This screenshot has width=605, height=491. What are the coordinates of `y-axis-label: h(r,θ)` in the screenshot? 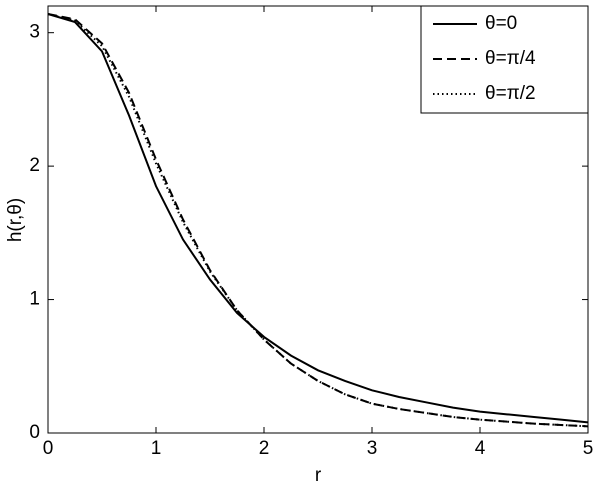 It's located at (15, 220).